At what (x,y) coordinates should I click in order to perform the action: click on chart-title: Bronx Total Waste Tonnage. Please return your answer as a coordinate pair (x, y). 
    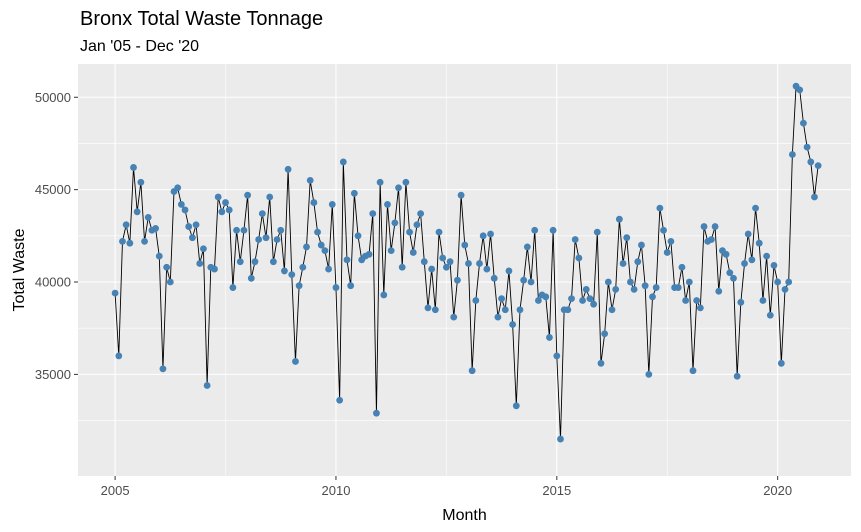
    Looking at the image, I should click on (202, 19).